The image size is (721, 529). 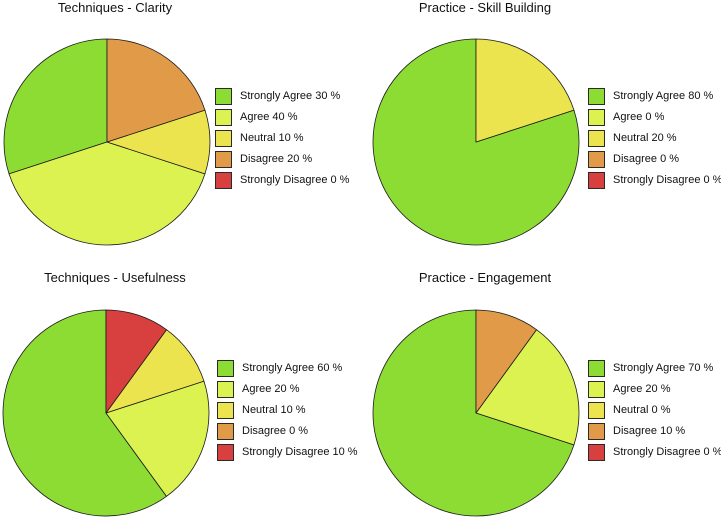 What do you see at coordinates (115, 7) in the screenshot?
I see `chart-title: Techniques - Clarity` at bounding box center [115, 7].